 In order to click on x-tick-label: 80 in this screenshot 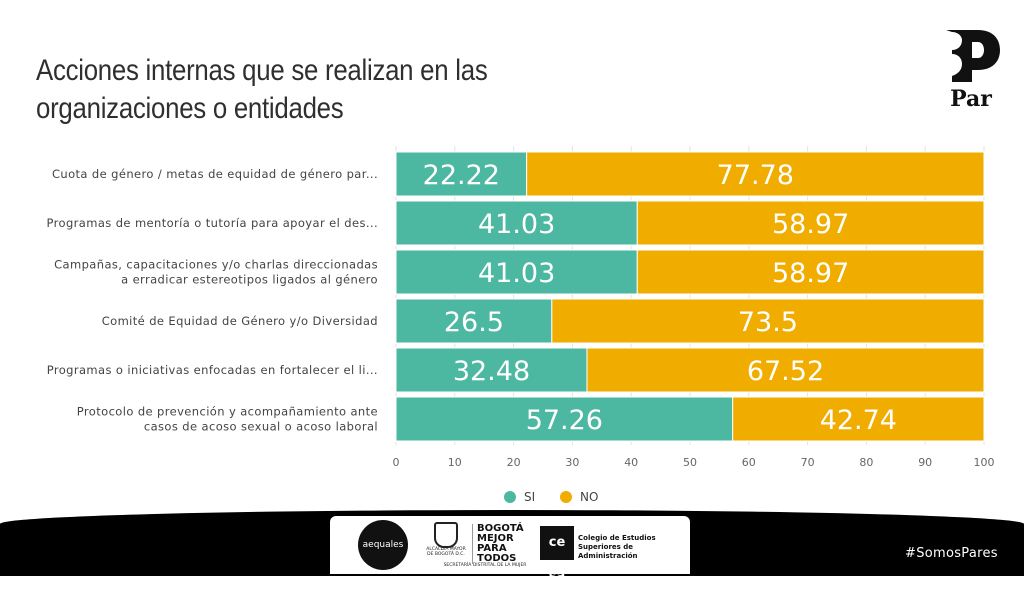, I will do `click(866, 462)`.